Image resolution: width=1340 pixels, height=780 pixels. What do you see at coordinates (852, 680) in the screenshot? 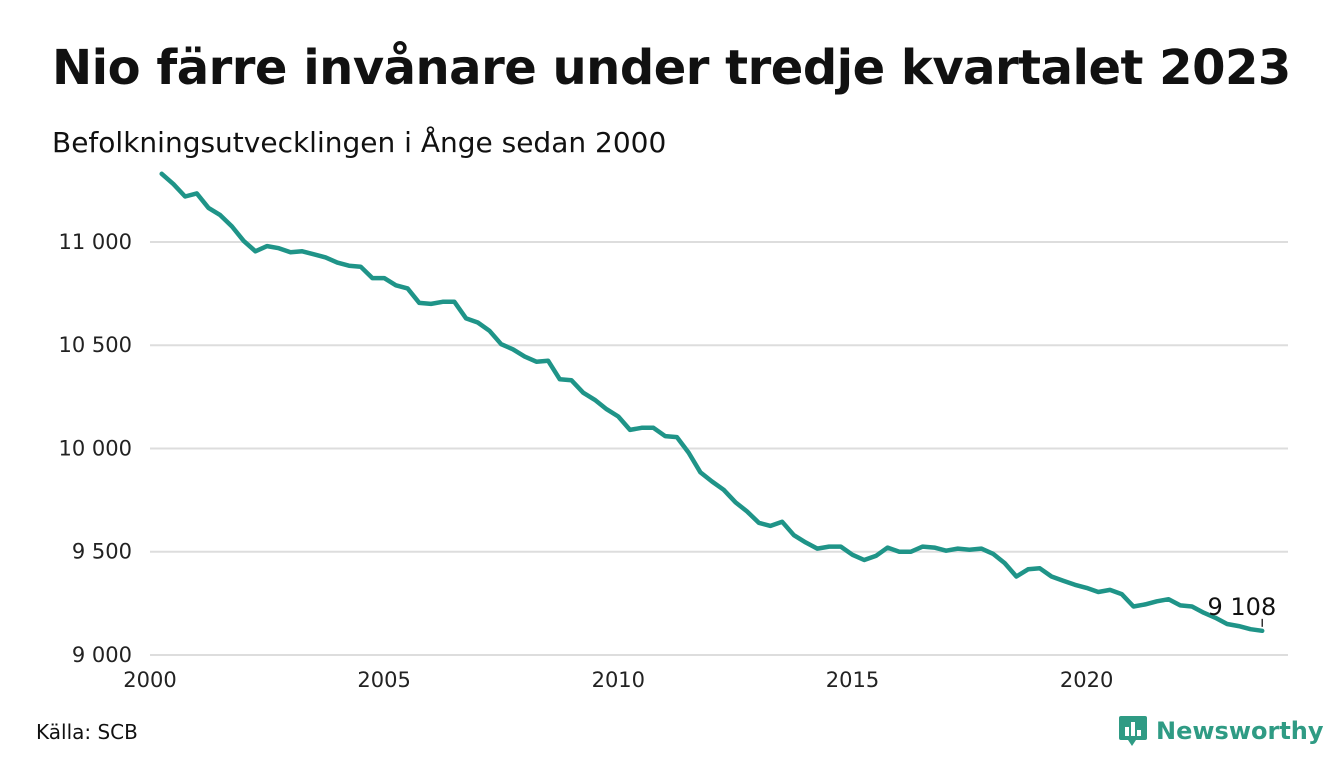
I see `x-tick-label: 2015` at bounding box center [852, 680].